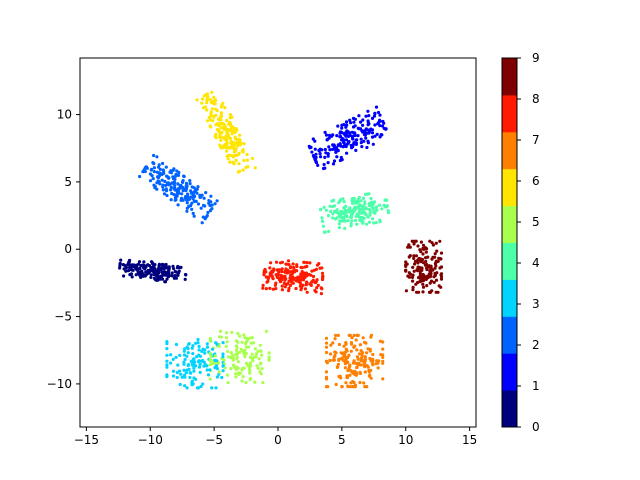  I want to click on colorbar-tick-label: 1, so click(536, 386).